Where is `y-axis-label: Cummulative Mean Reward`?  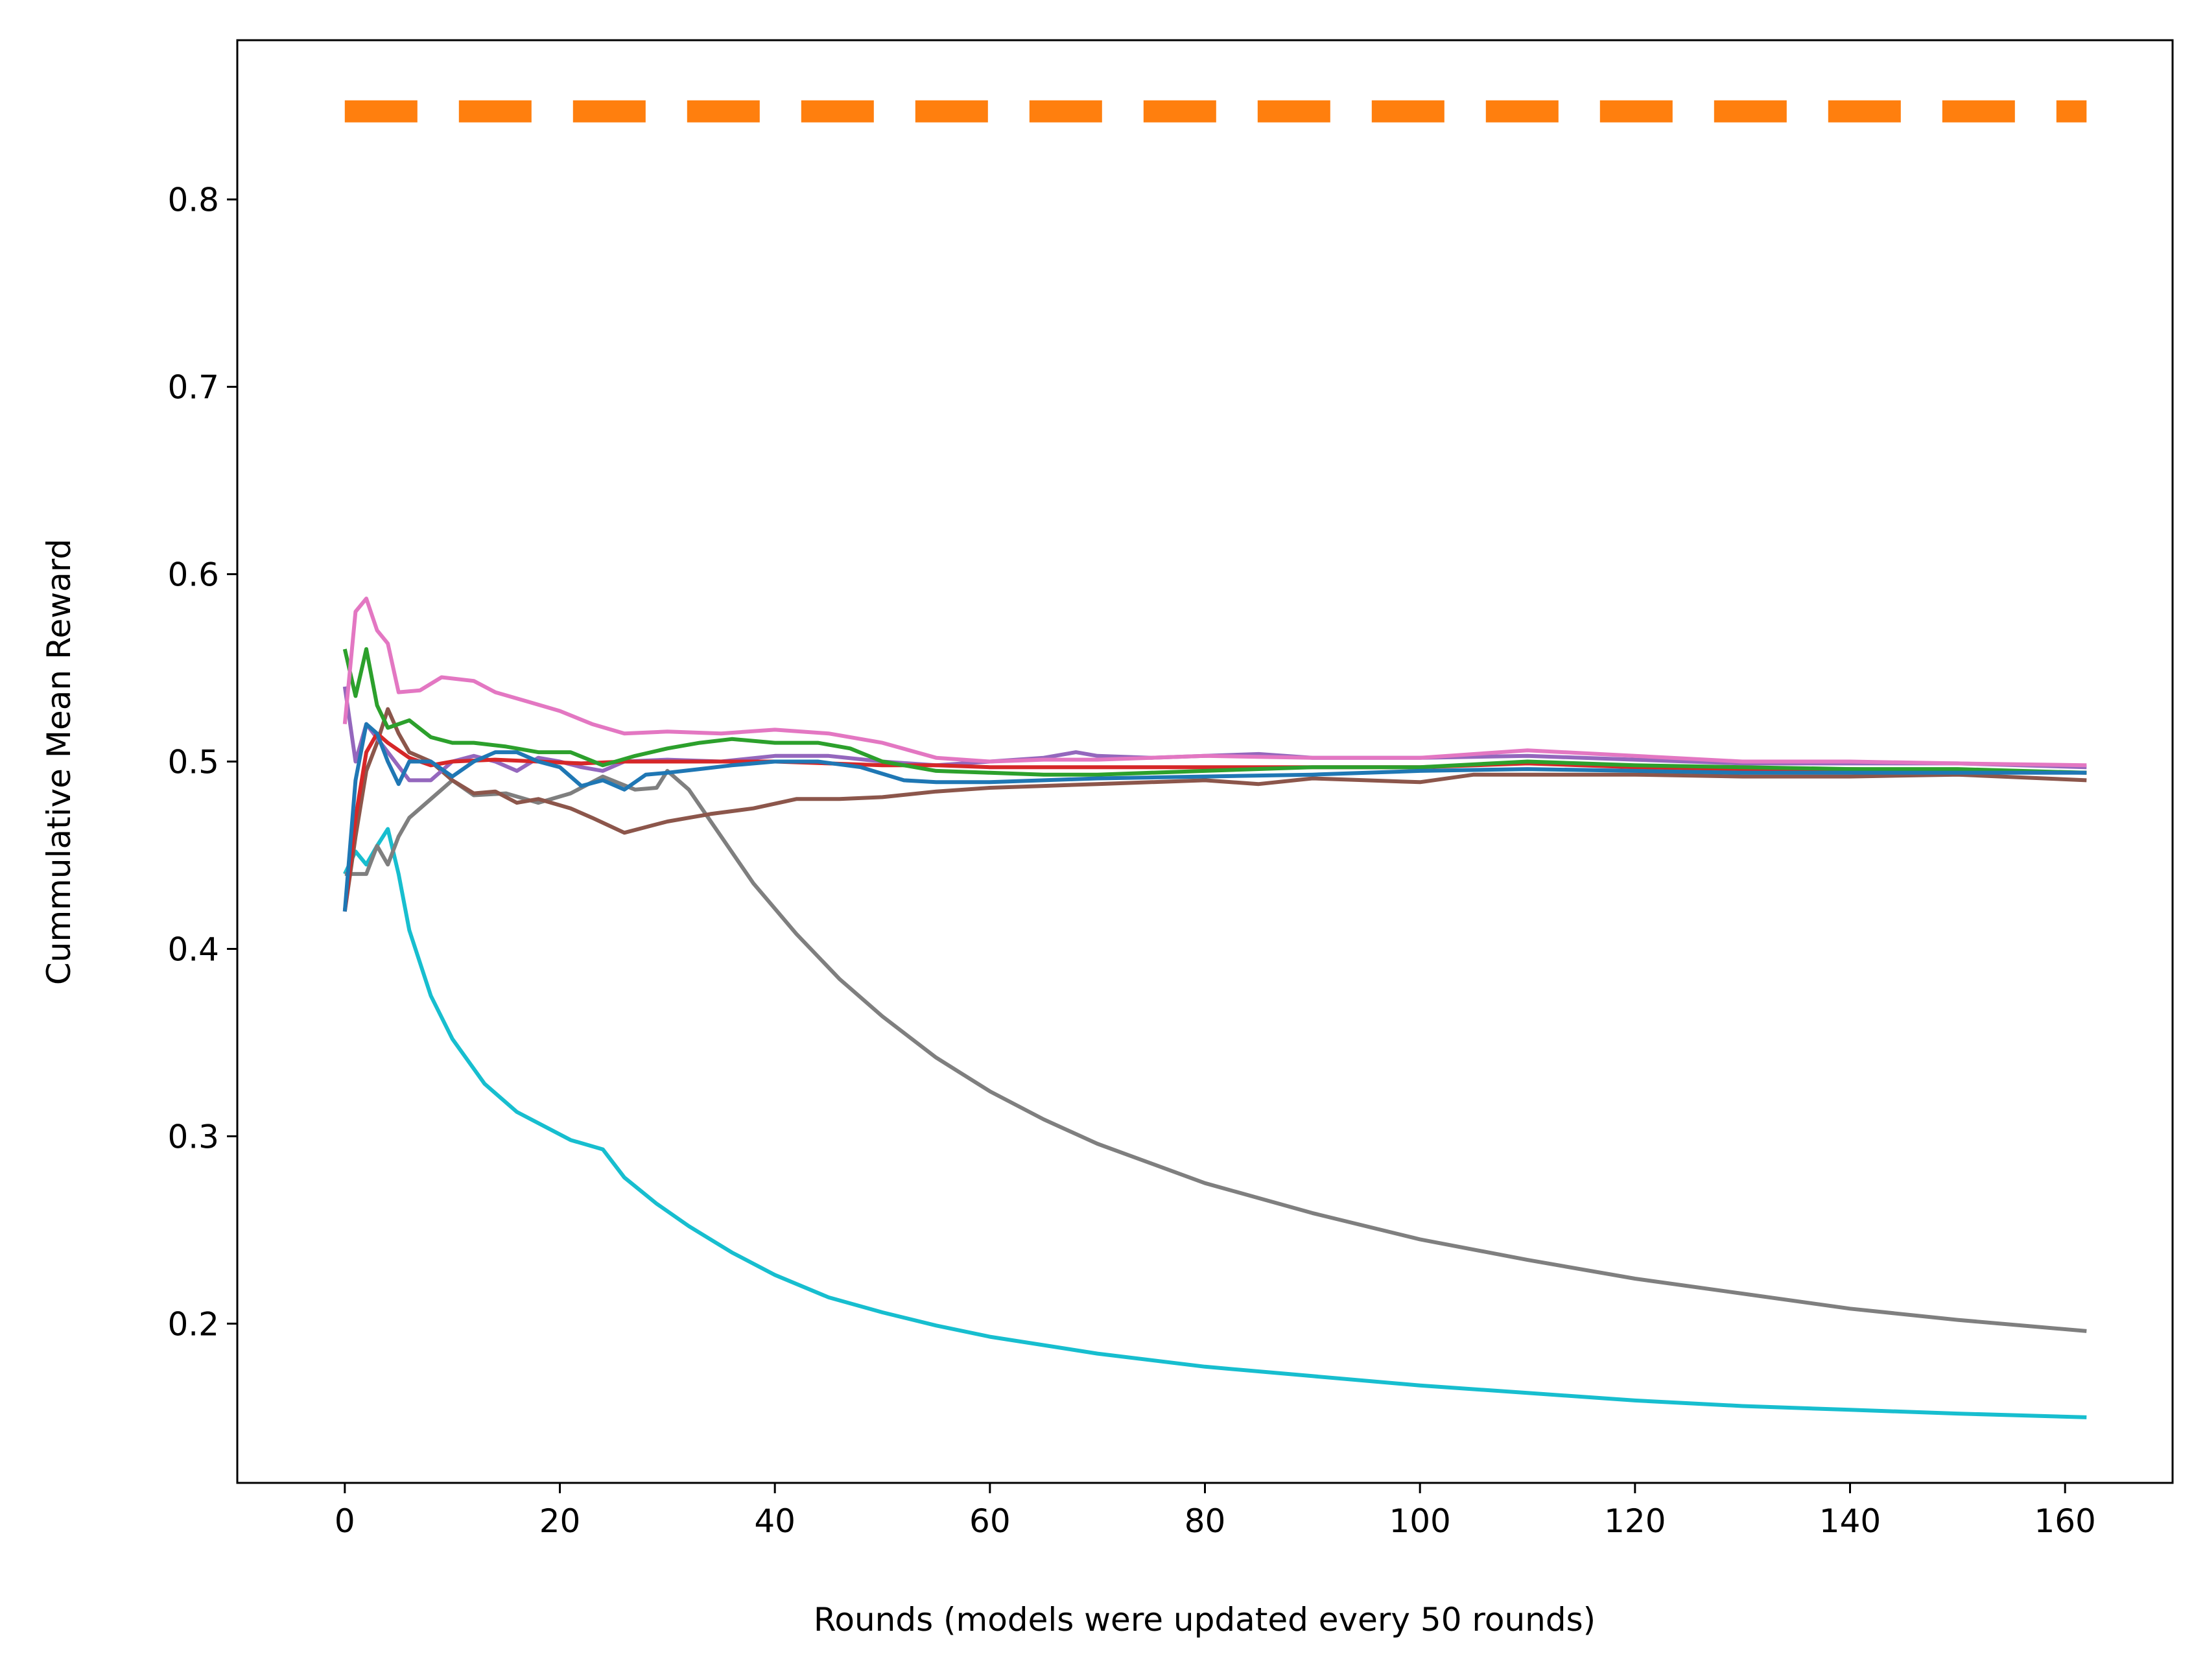
y-axis-label: Cummulative Mean Reward is located at coordinates (59, 762).